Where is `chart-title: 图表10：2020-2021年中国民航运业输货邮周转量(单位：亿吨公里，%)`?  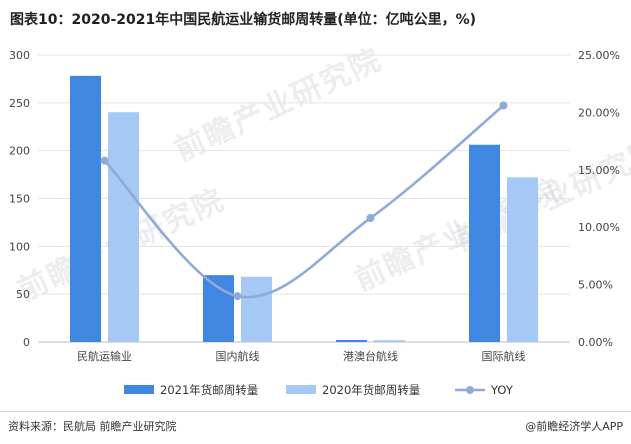 chart-title: 图表10：2020-2021年中国民航运业输货邮周转量(单位：亿吨公里，%) is located at coordinates (243, 20).